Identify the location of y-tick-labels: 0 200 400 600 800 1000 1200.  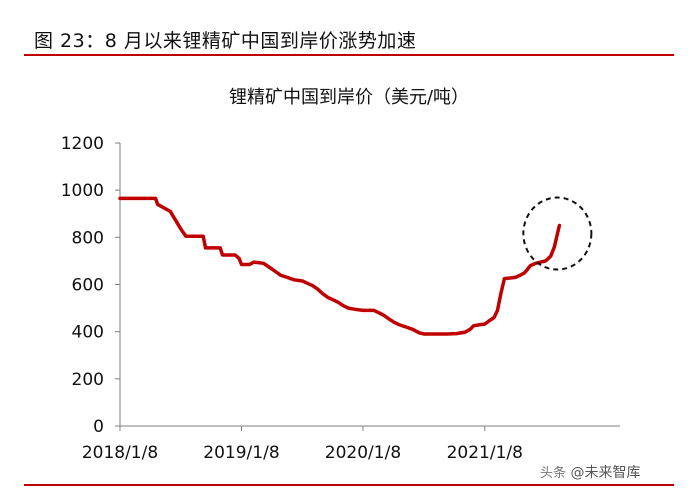
(82, 285).